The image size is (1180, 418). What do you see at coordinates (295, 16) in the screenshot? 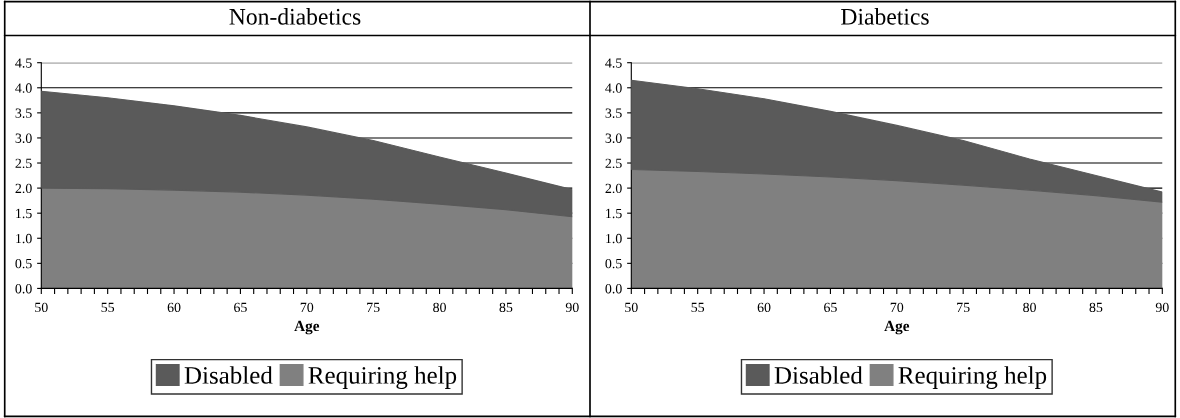
I see `chart-title: Non-diabetics` at bounding box center [295, 16].